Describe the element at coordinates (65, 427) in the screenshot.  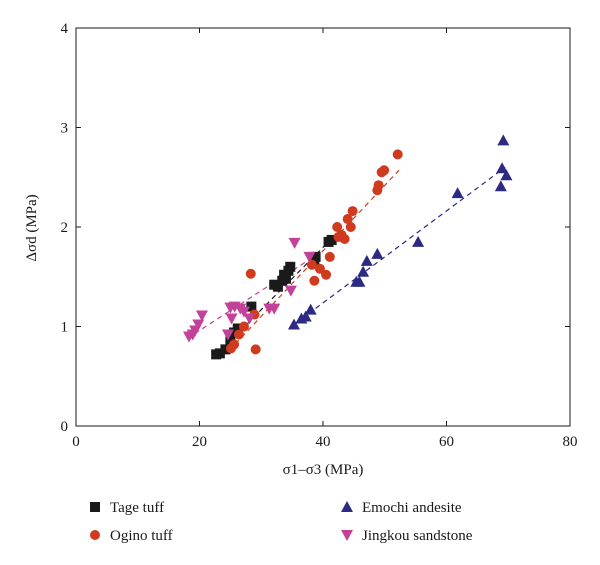
I see `y-tick-label: 0` at that location.